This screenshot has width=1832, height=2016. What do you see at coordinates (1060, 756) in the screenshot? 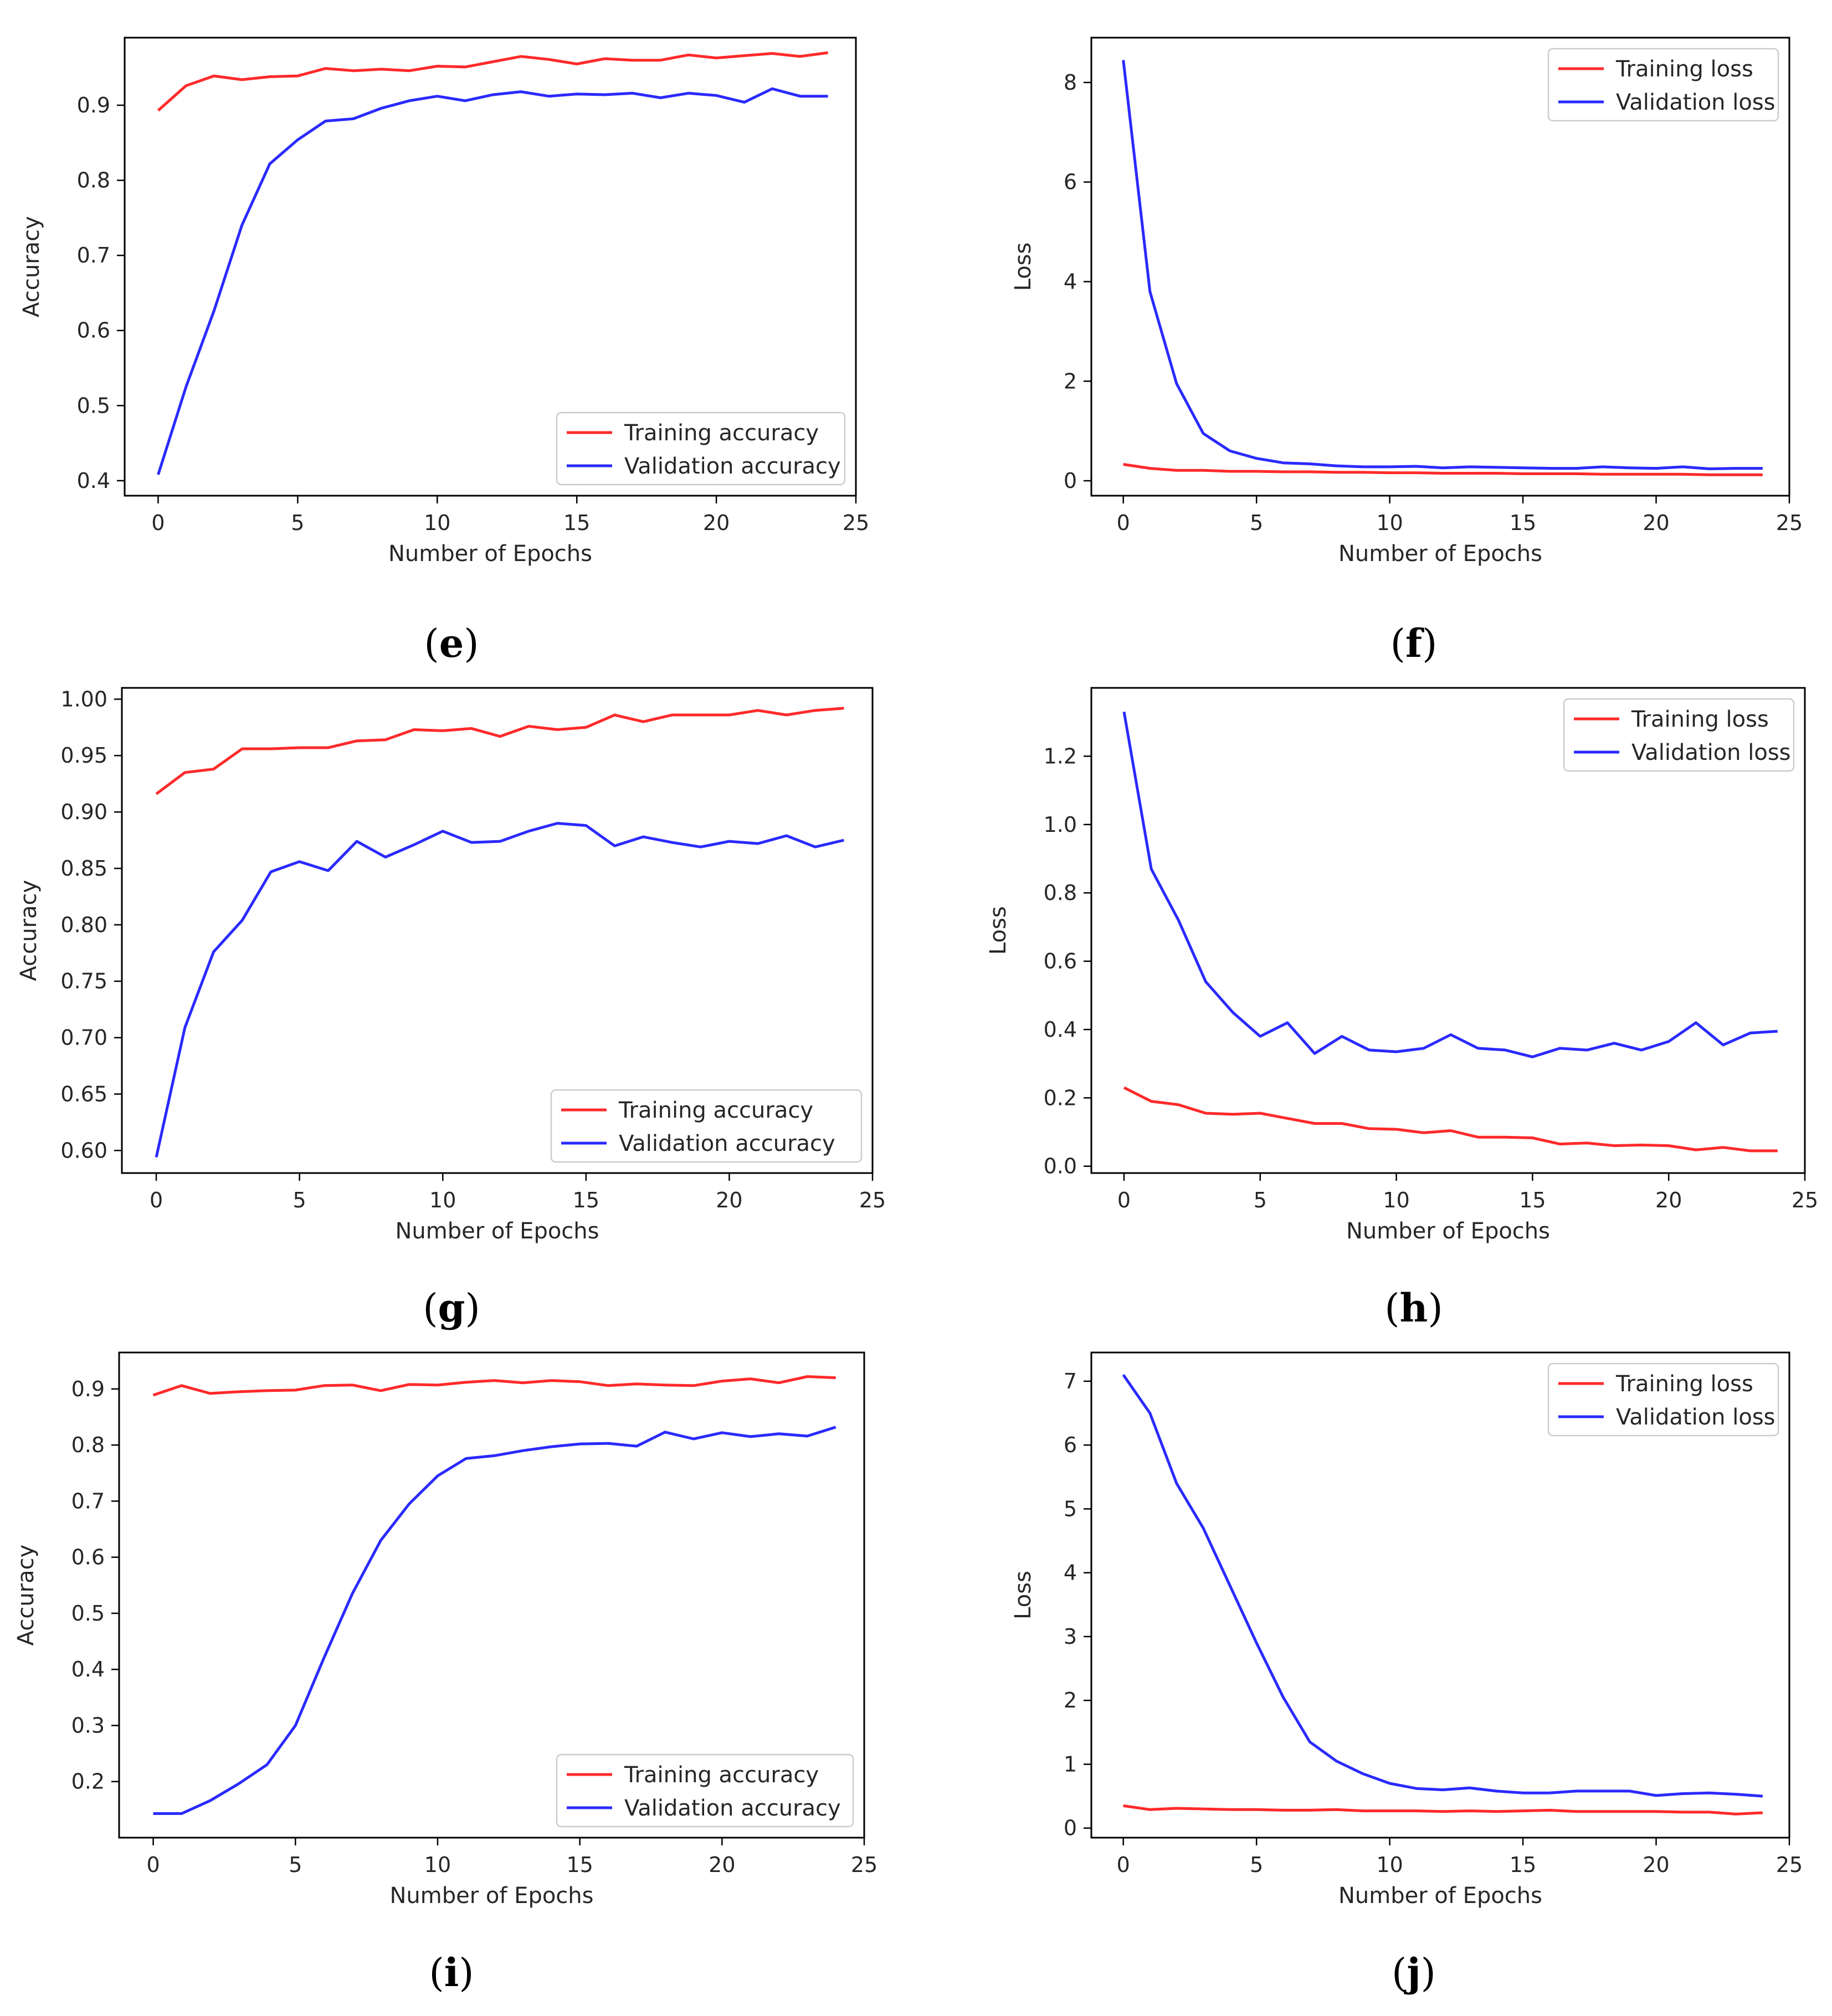
I see `y-tick-label: 1.2` at bounding box center [1060, 756].